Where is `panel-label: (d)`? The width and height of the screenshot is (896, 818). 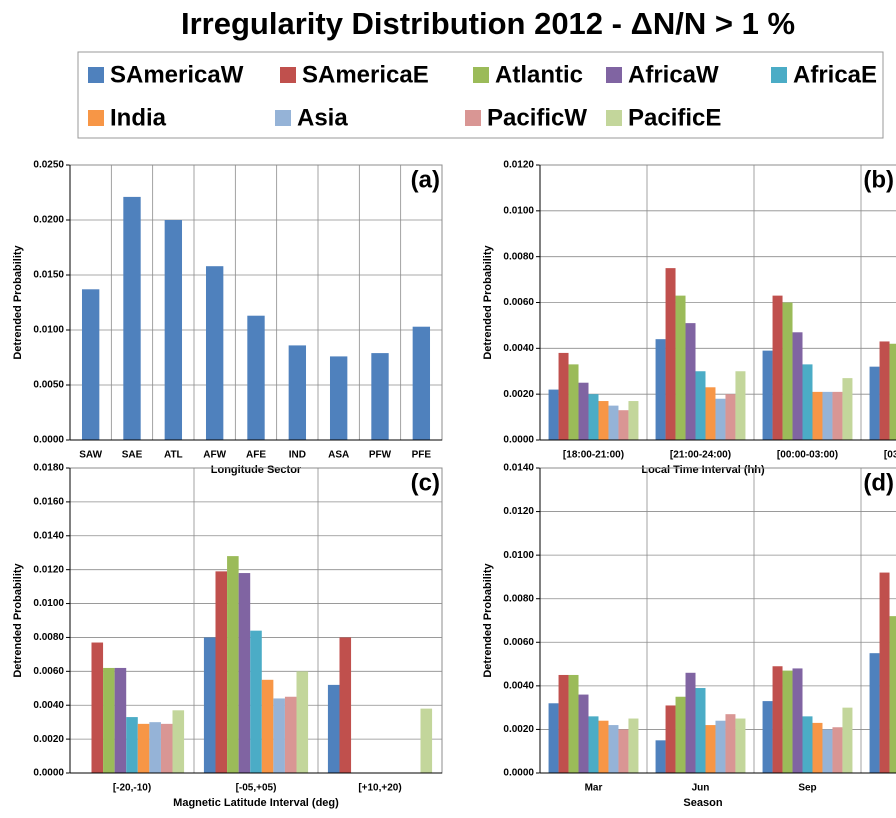
panel-label: (d) is located at coordinates (878, 482).